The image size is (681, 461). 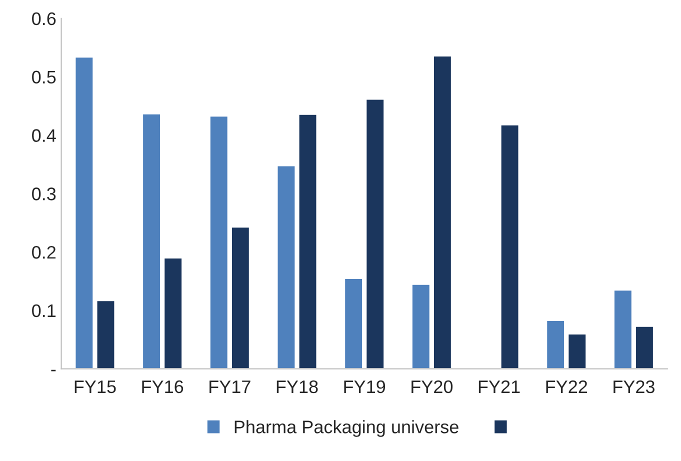 What do you see at coordinates (44, 194) in the screenshot?
I see `y-tick-label: 0.3` at bounding box center [44, 194].